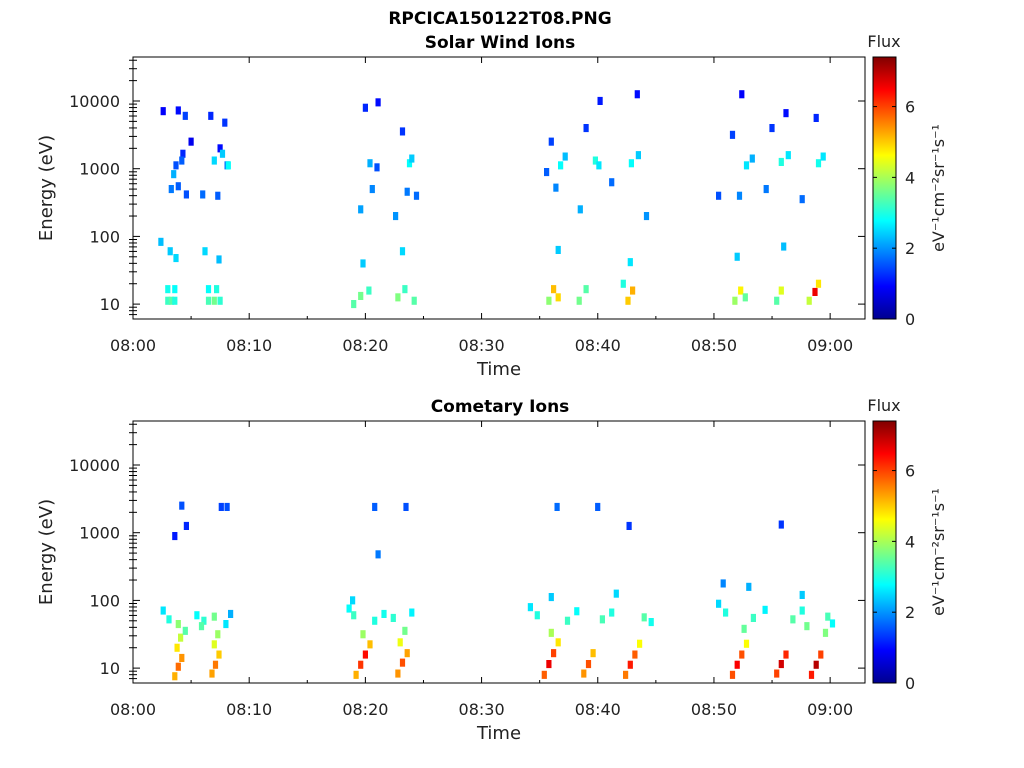 This screenshot has height=768, width=1024. Describe the element at coordinates (907, 180) in the screenshot. I see `colorbar: Flux 0 2 4 6 eV⁻¹cm⁻²sr⁻¹s⁻¹` at that location.